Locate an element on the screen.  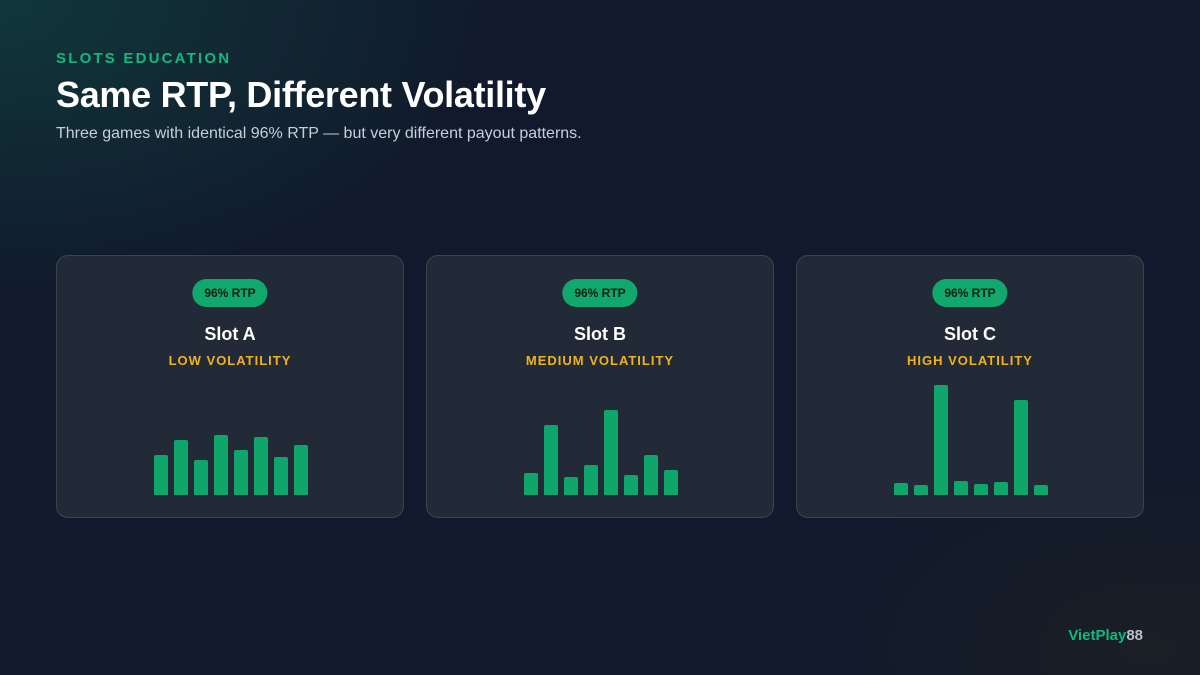
volatility-label: HIGH VOLATILITY is located at coordinates (970, 360).